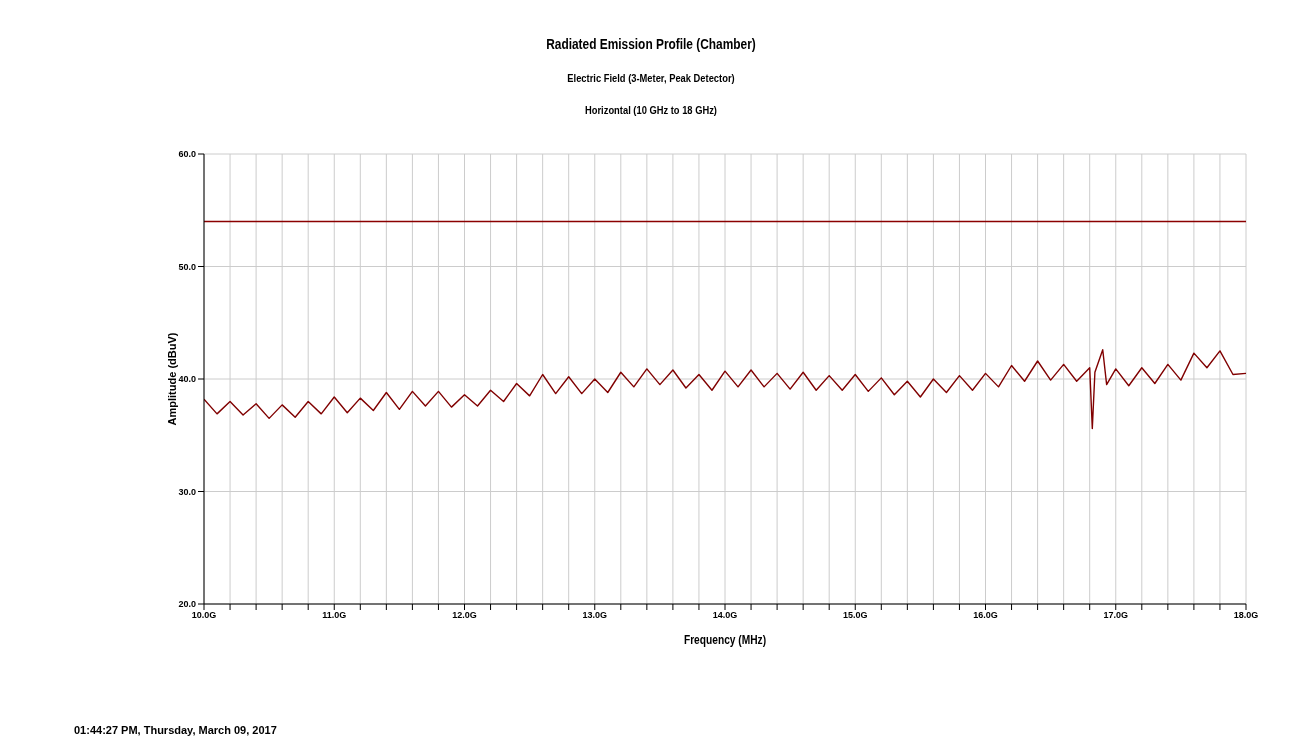  What do you see at coordinates (725, 615) in the screenshot?
I see `x-tick-label: 14.0G` at bounding box center [725, 615].